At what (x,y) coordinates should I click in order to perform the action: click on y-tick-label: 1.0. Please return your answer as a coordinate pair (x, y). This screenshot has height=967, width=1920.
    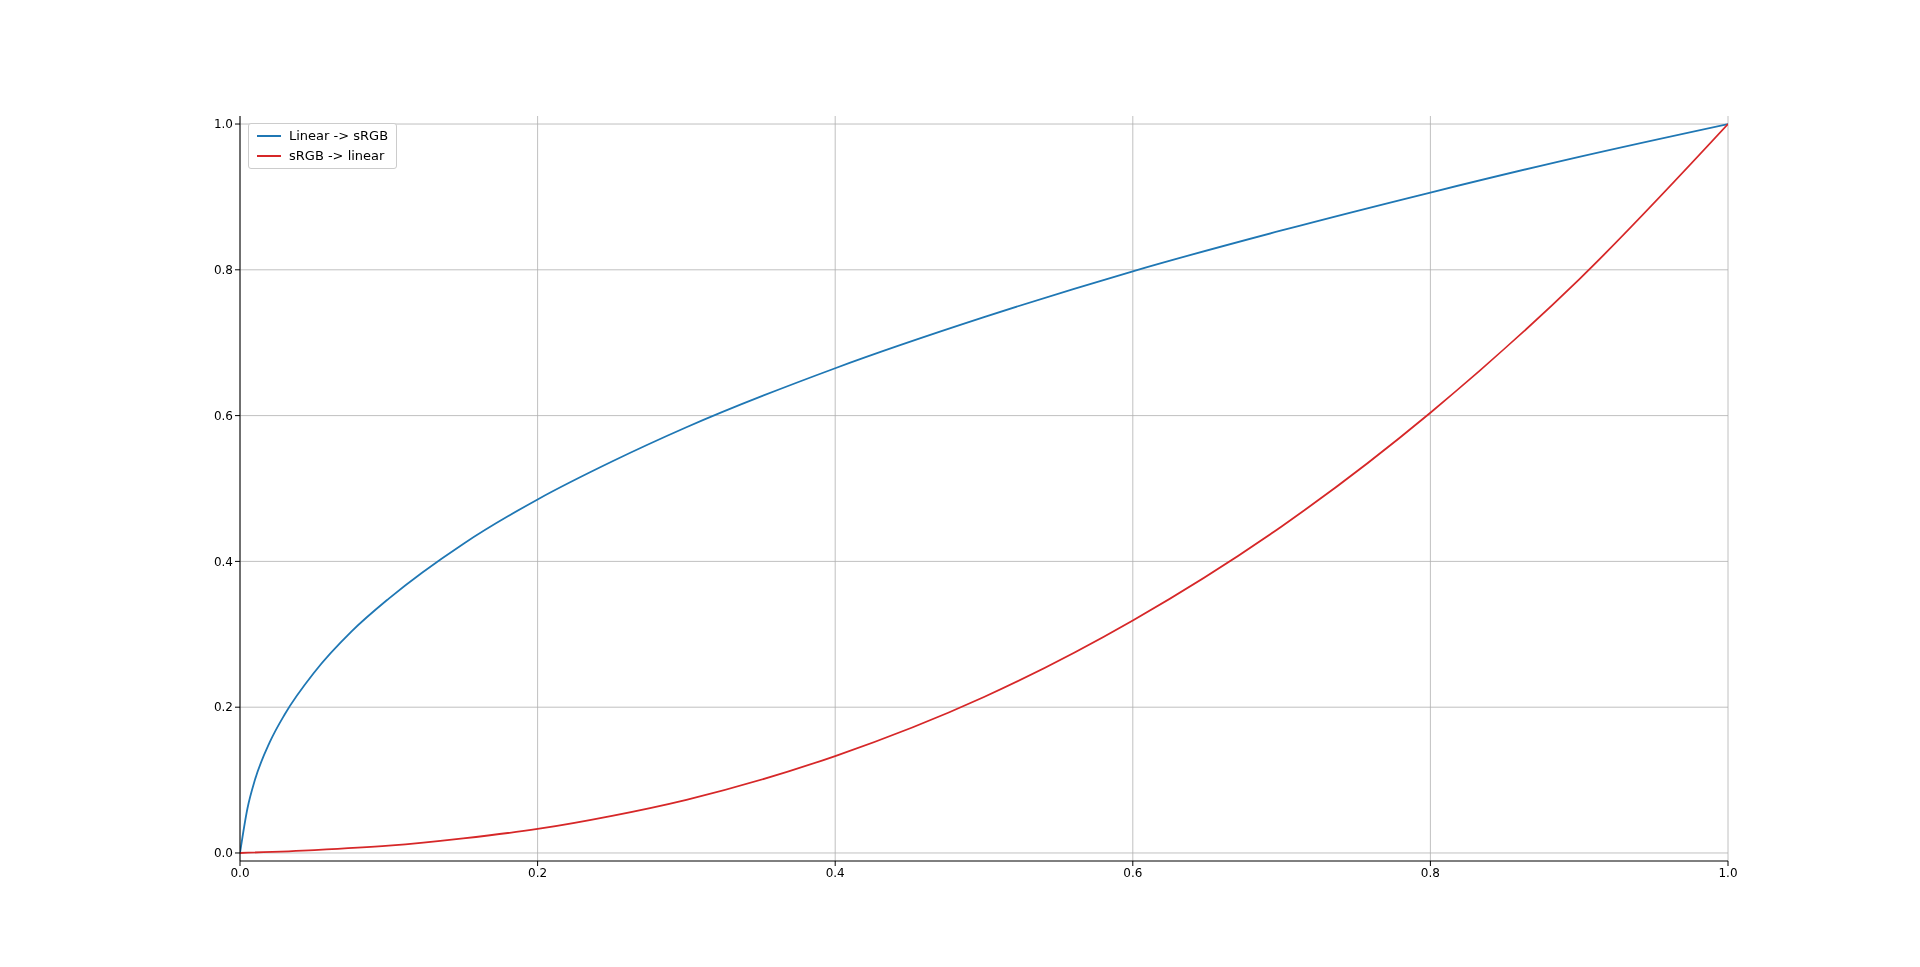
    Looking at the image, I should click on (223, 124).